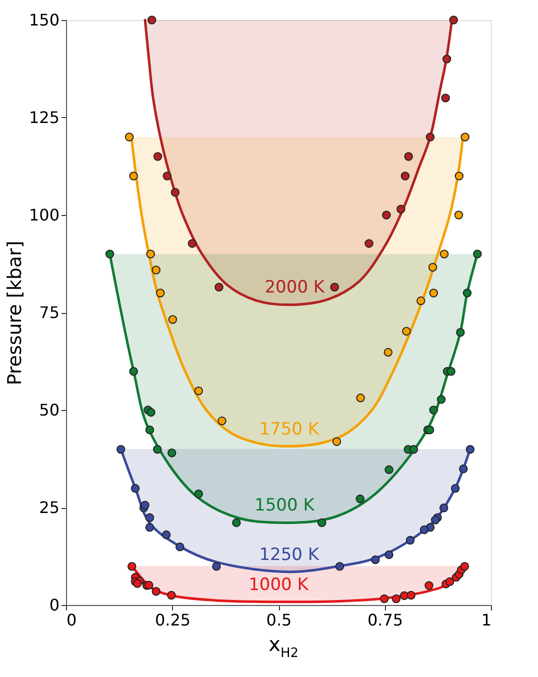 The image size is (538, 677). What do you see at coordinates (49, 312) in the screenshot?
I see `y-tick-label: 75` at bounding box center [49, 312].